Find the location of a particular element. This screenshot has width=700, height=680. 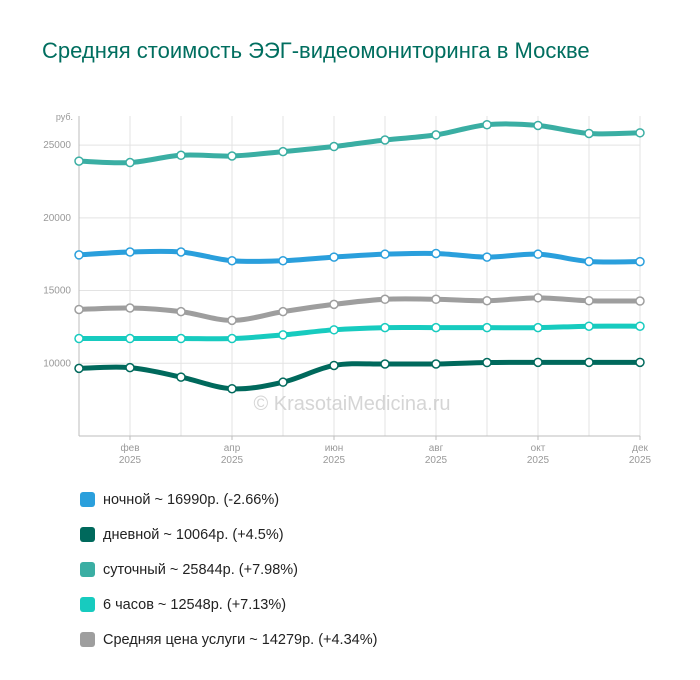

legend-label: суточный ~ 25844р. (+7.98%) is located at coordinates (201, 569).